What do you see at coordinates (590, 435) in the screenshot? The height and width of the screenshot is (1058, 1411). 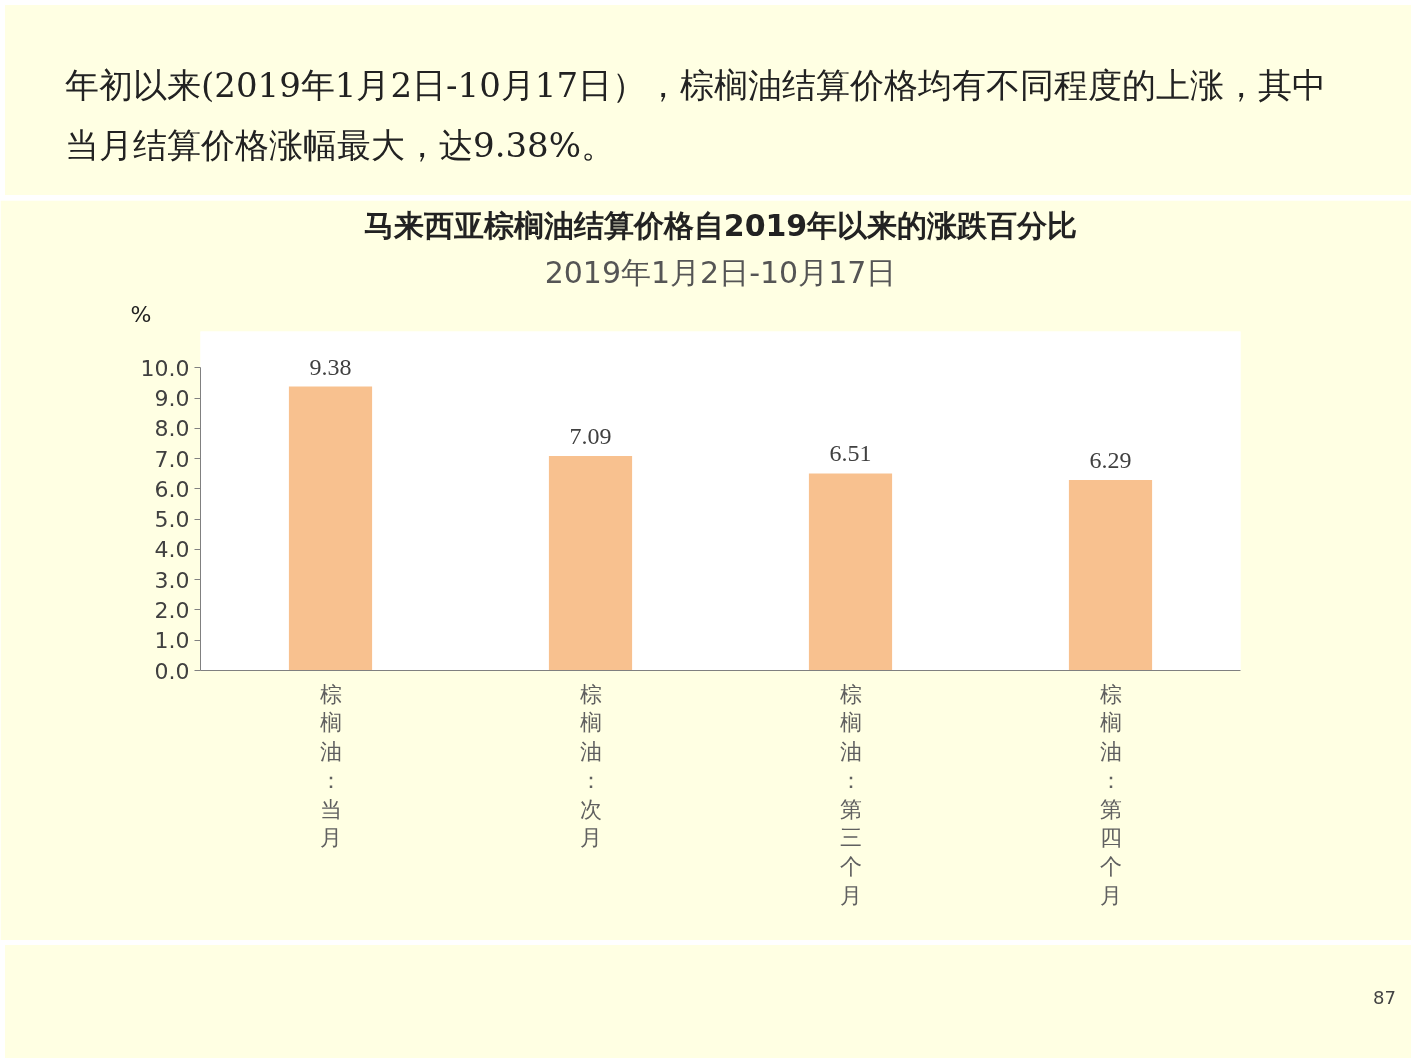 I see `data-label: 7.09` at bounding box center [590, 435].